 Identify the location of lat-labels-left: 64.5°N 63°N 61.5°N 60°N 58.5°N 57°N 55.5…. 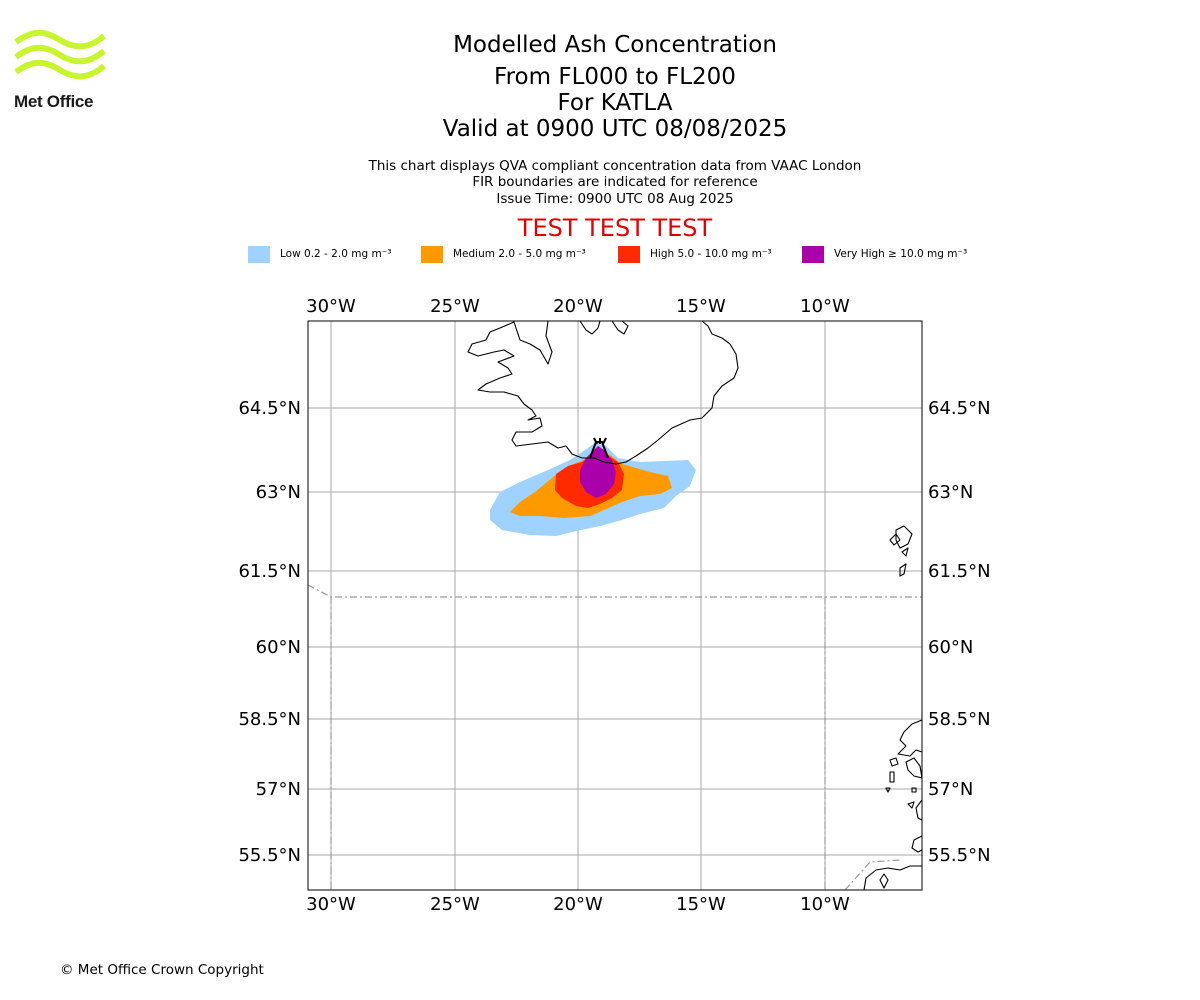
(269, 632).